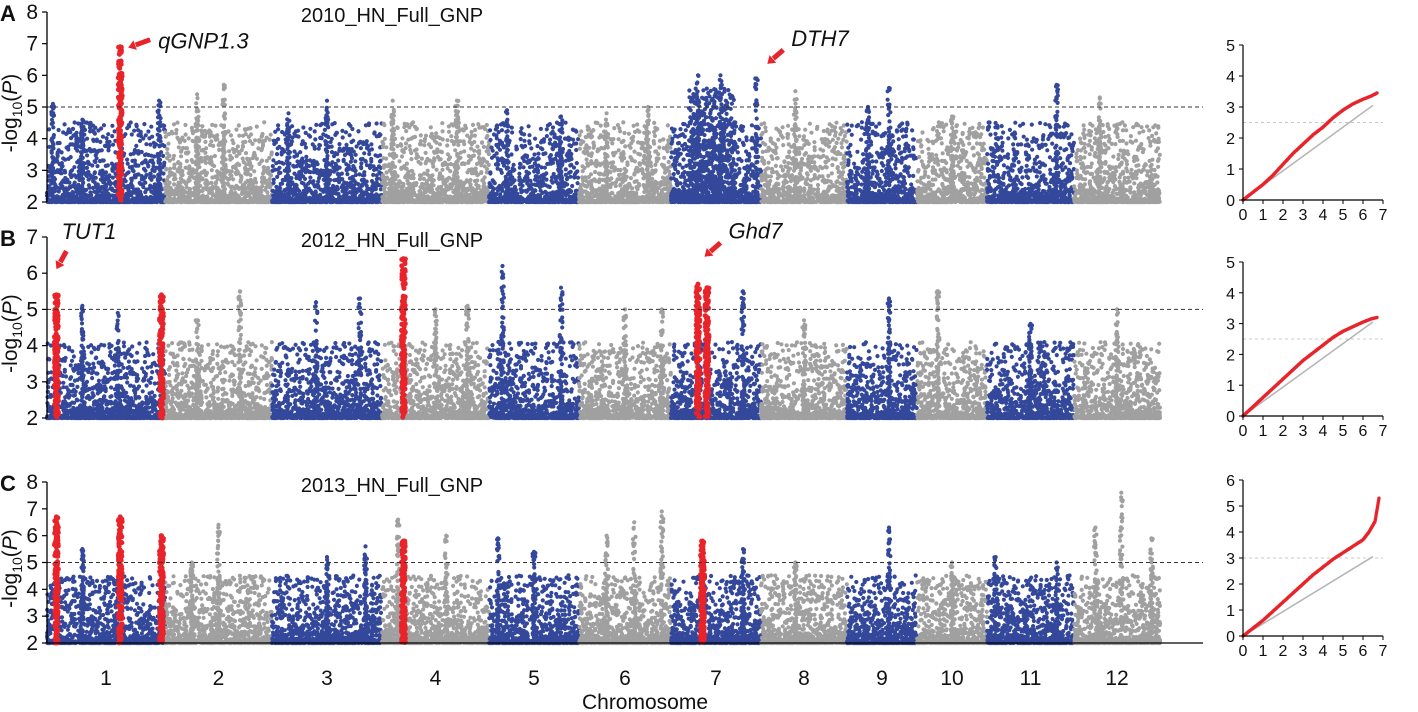 Image resolution: width=1418 pixels, height=712 pixels. I want to click on annotation-arrow, so click(63, 256).